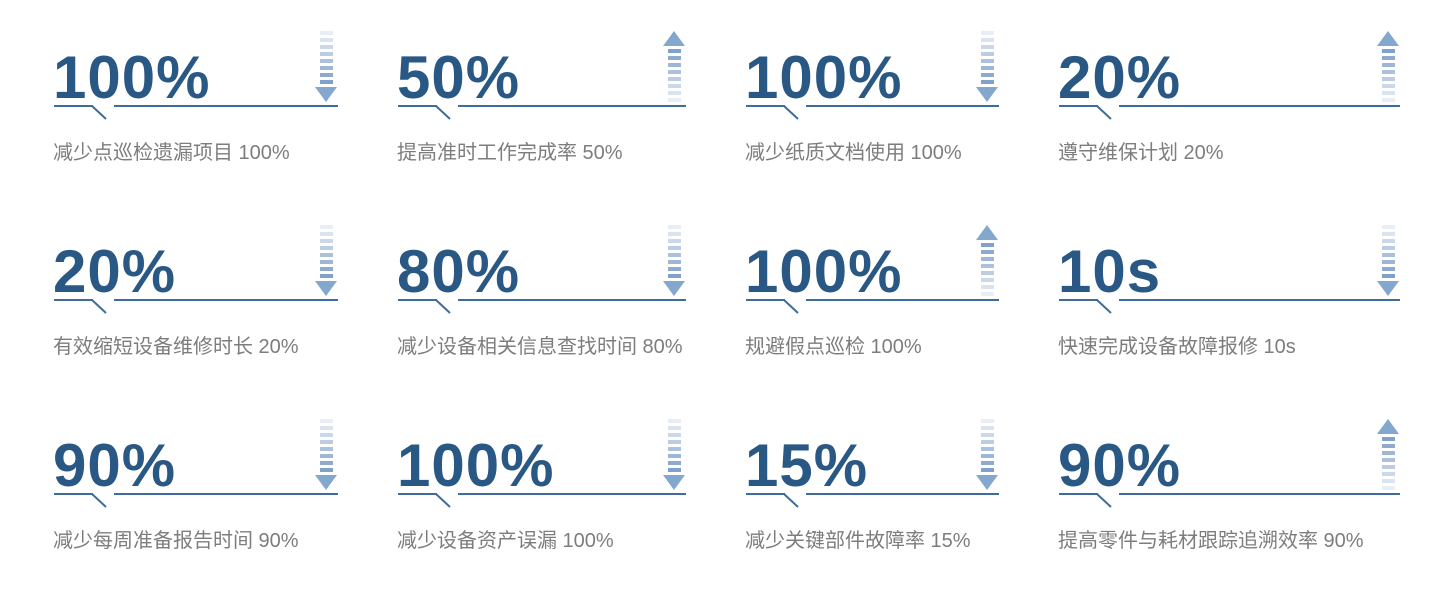 The height and width of the screenshot is (593, 1437). I want to click on stat-head: 10s, so click(1229, 264).